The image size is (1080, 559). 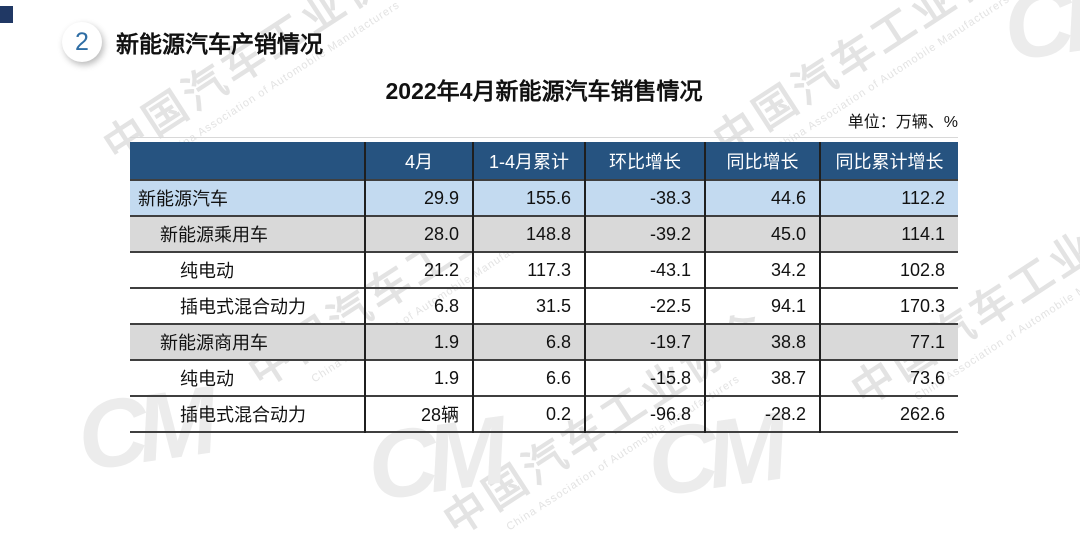 What do you see at coordinates (888, 161) in the screenshot?
I see `column-header: 同比累计增长` at bounding box center [888, 161].